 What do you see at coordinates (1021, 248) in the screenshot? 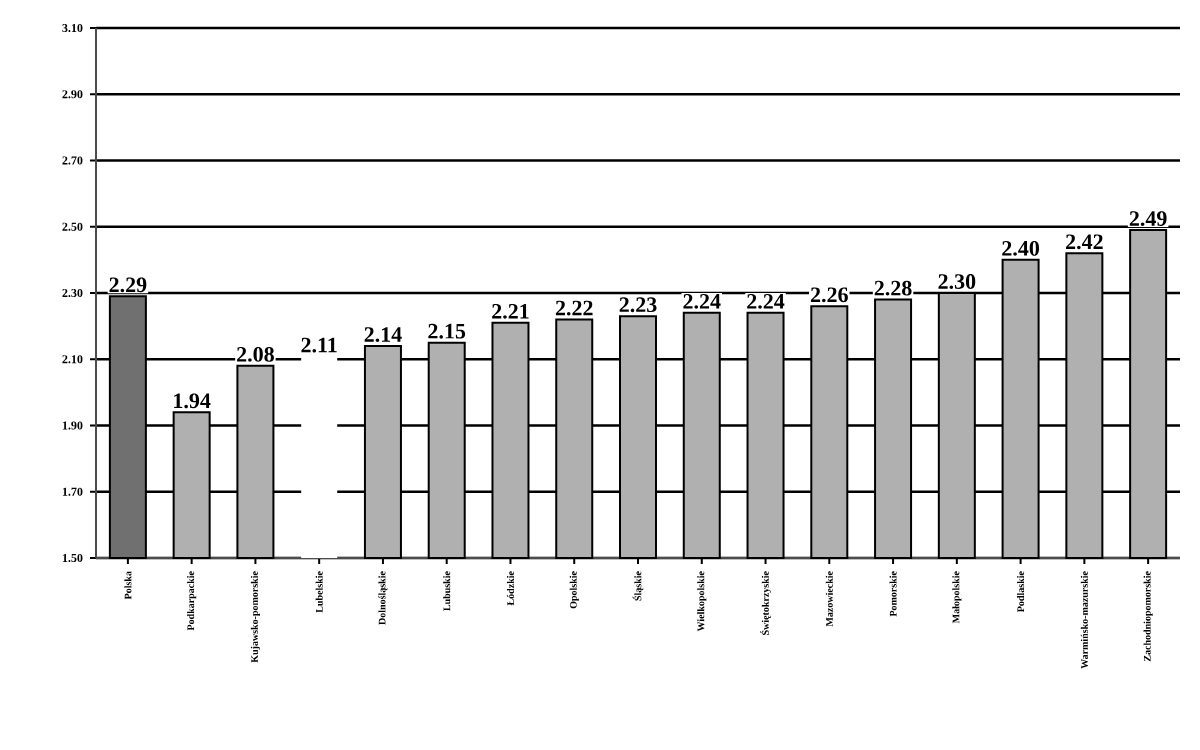
I see `data-label: 2.40` at bounding box center [1021, 248].